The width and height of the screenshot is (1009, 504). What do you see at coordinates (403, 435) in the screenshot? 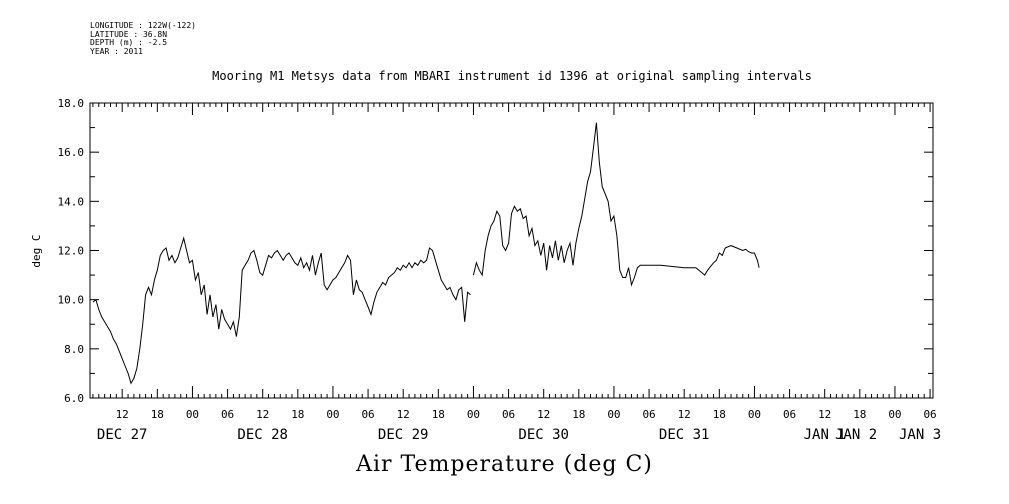
I see `day-label: DEC 29` at bounding box center [403, 435].